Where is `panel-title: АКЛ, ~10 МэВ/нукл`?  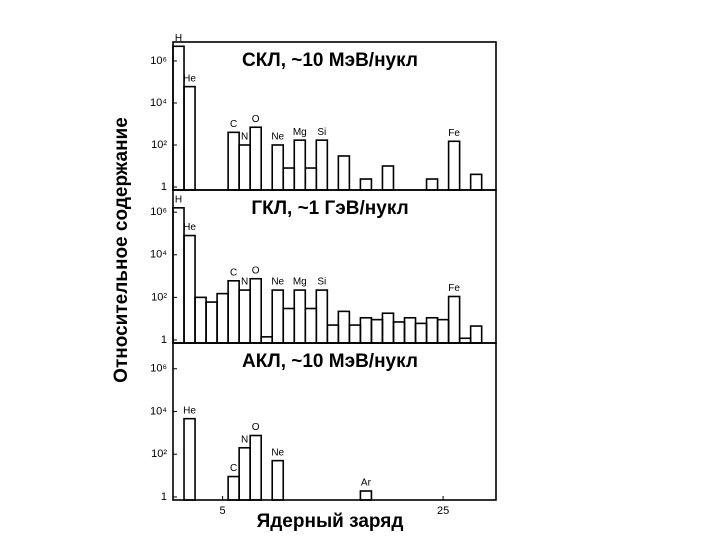
panel-title: АКЛ, ~10 МэВ/нукл is located at coordinates (330, 361).